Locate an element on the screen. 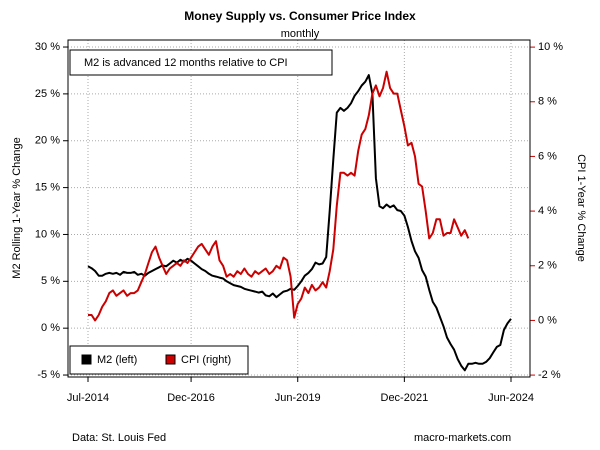 This screenshot has height=450, width=600. x-tick-label: Dec-2021 is located at coordinates (405, 398).